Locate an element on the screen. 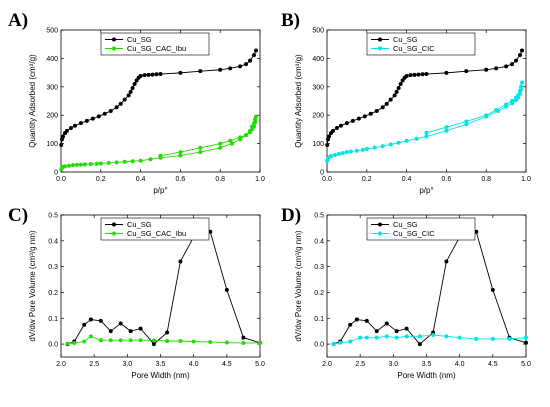 The height and width of the screenshot is (407, 550). legend-label: Cu_SG is located at coordinates (405, 39).